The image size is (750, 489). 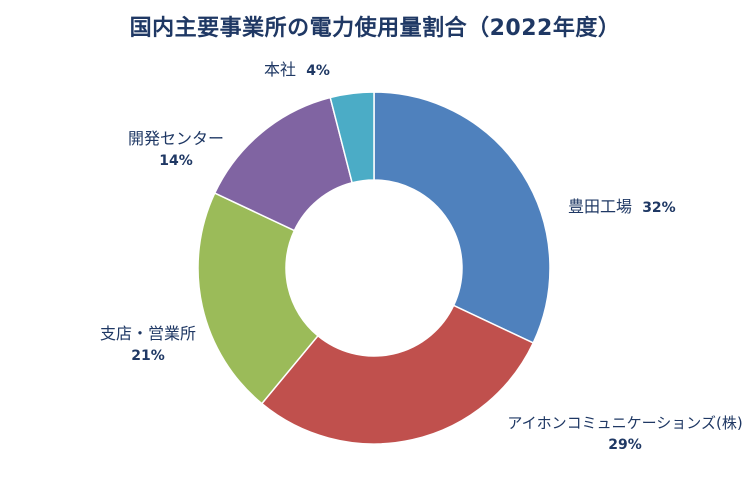 What do you see at coordinates (625, 445) in the screenshot?
I see `label-value: 29%` at bounding box center [625, 445].